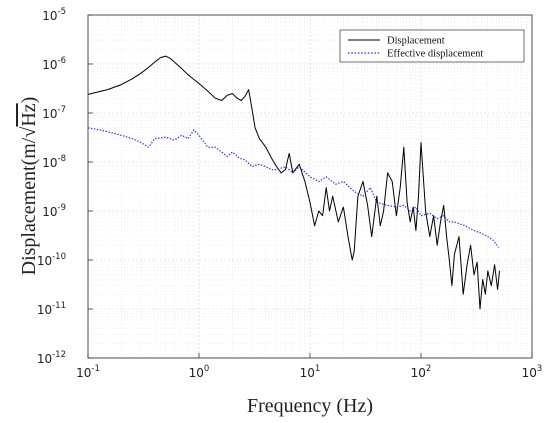  I want to click on x-tick-label: 10⁻¹, so click(88, 372).